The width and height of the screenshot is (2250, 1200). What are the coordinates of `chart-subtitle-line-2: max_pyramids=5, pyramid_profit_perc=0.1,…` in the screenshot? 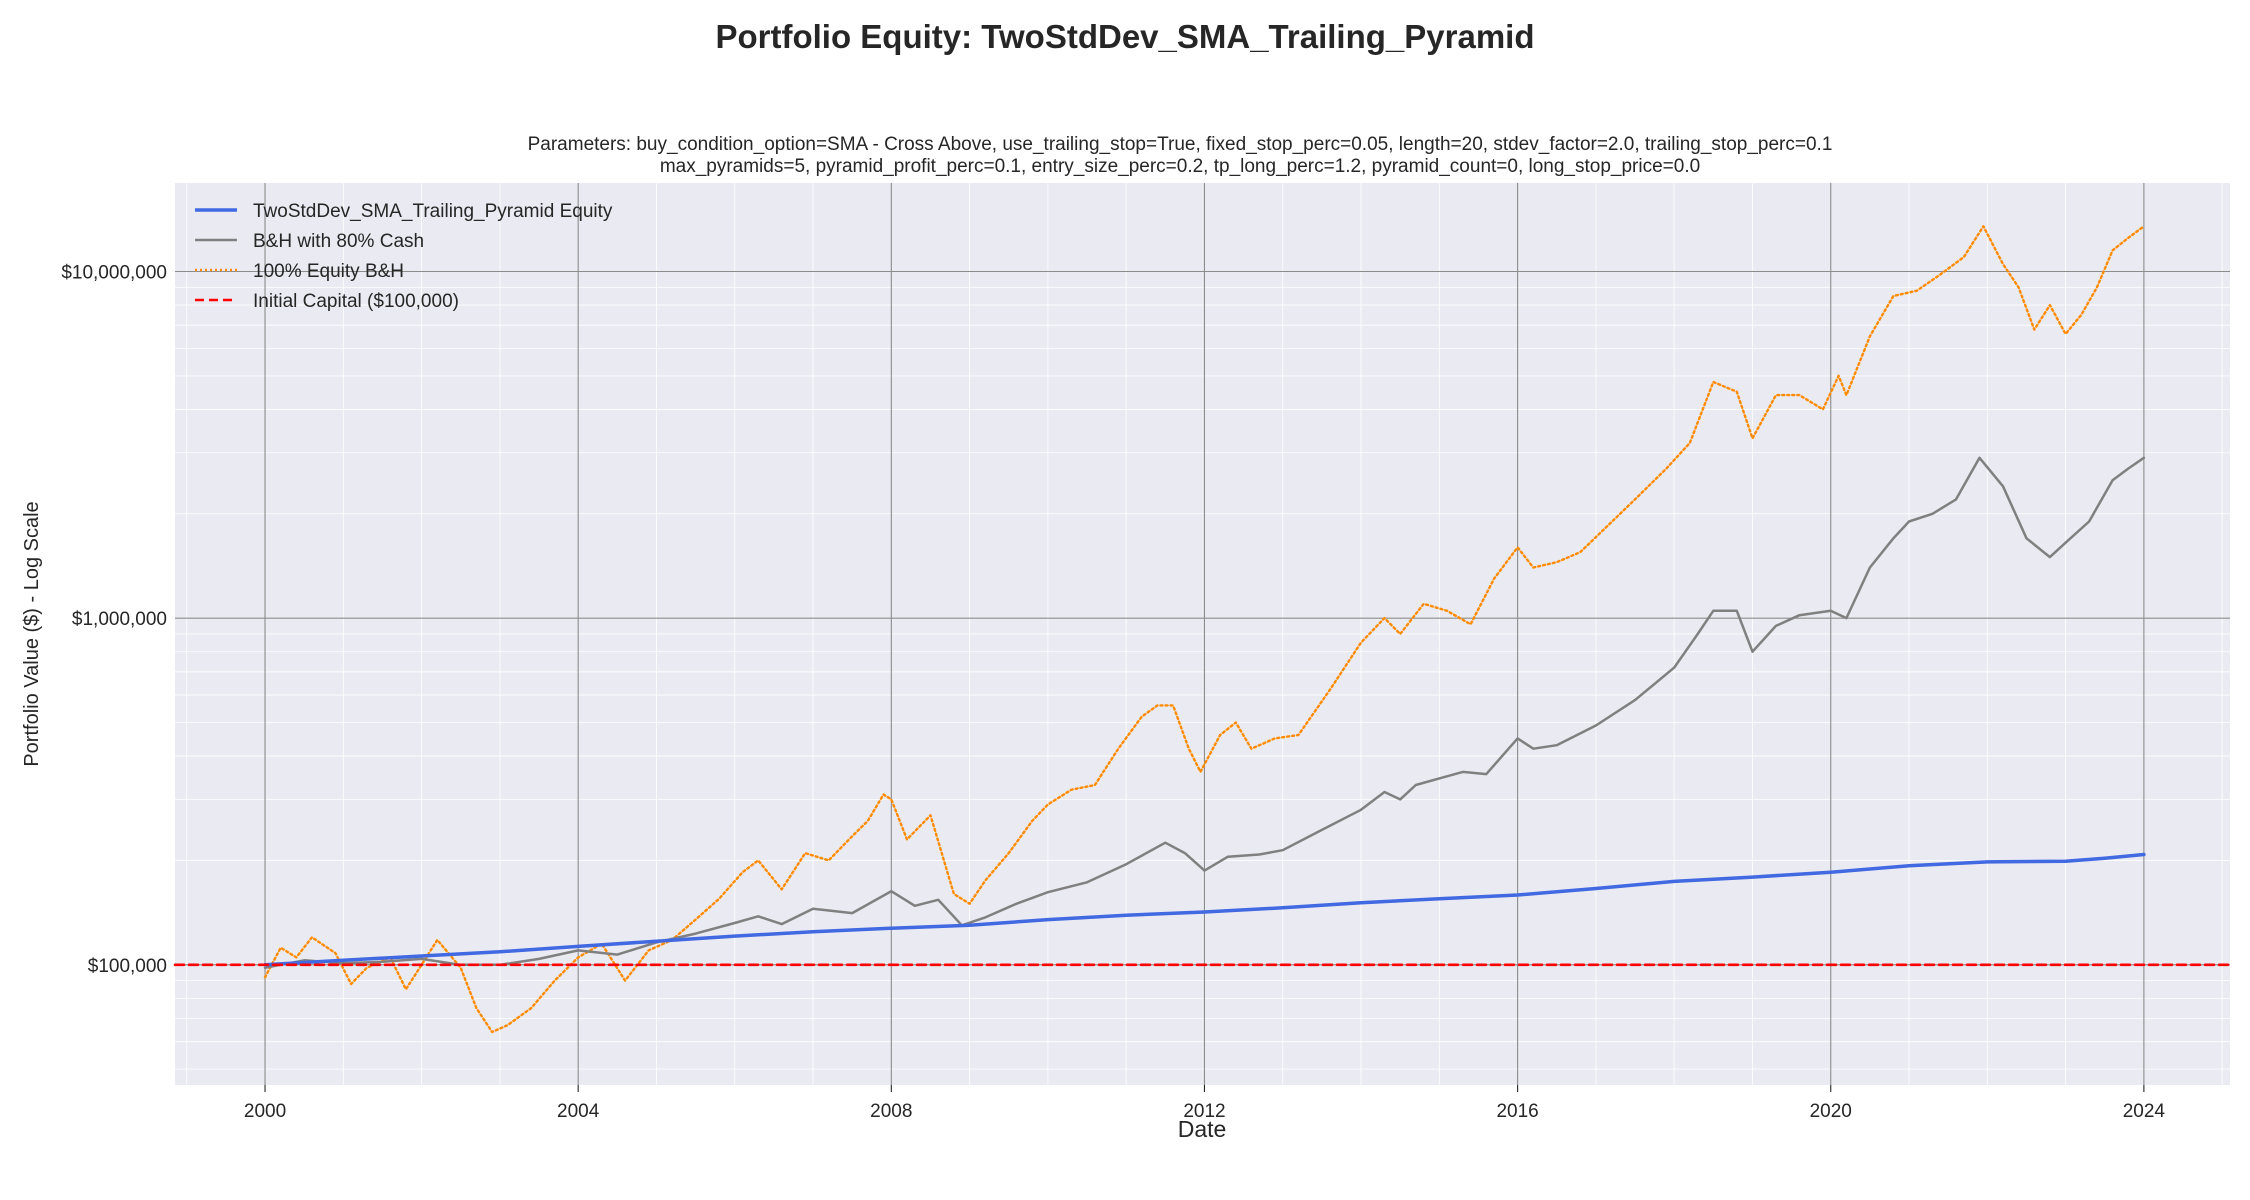 It's located at (1180, 166).